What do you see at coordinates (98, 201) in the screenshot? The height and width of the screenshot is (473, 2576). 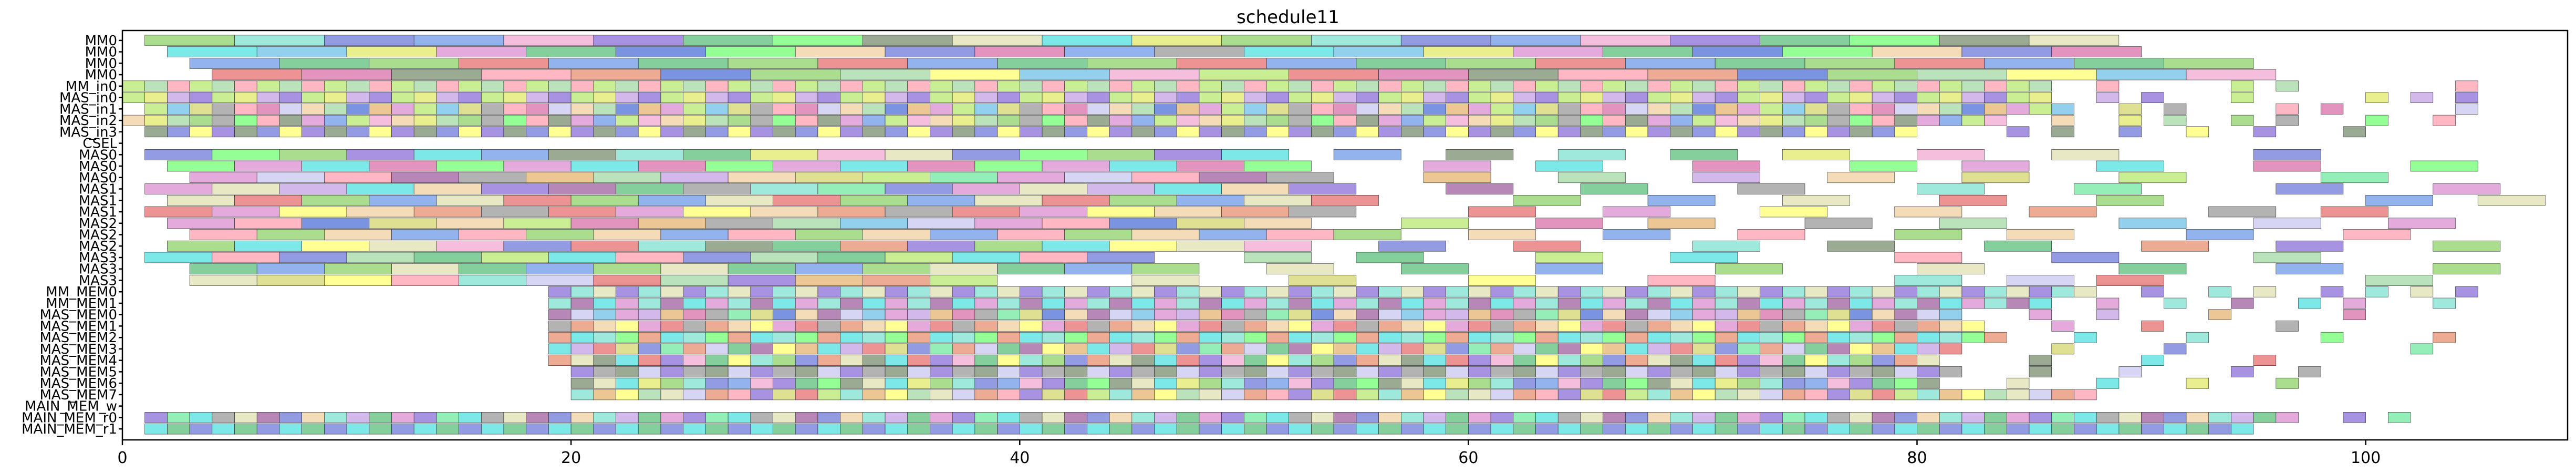 I see `y-tick-label: MAS1` at bounding box center [98, 201].